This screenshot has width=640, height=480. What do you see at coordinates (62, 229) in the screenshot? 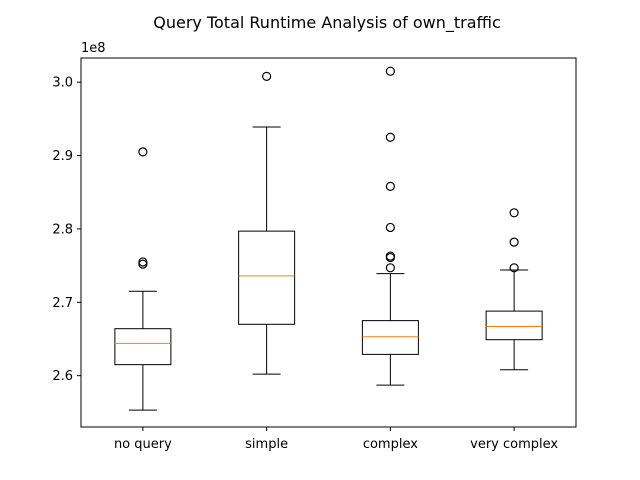
I see `y-tick-label: 2.8` at bounding box center [62, 229].